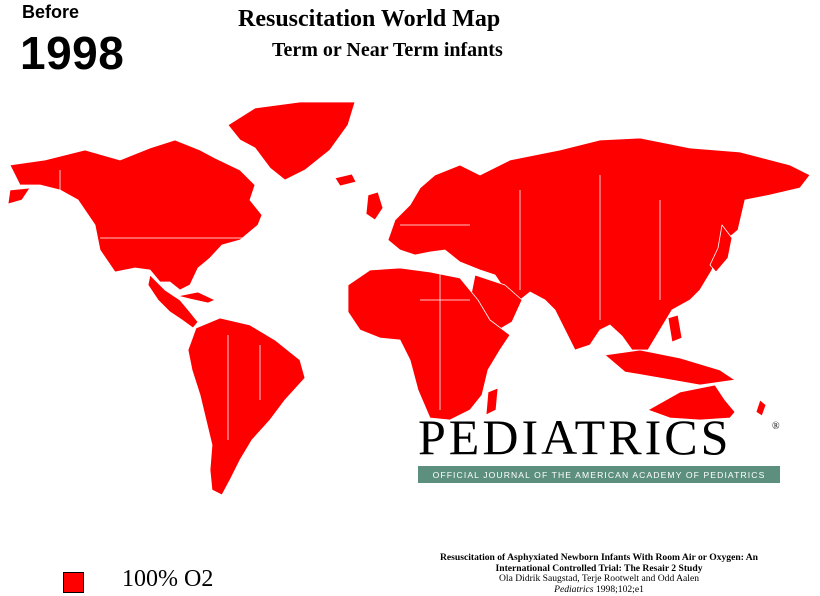  I want to click on south-america, so click(246, 406).